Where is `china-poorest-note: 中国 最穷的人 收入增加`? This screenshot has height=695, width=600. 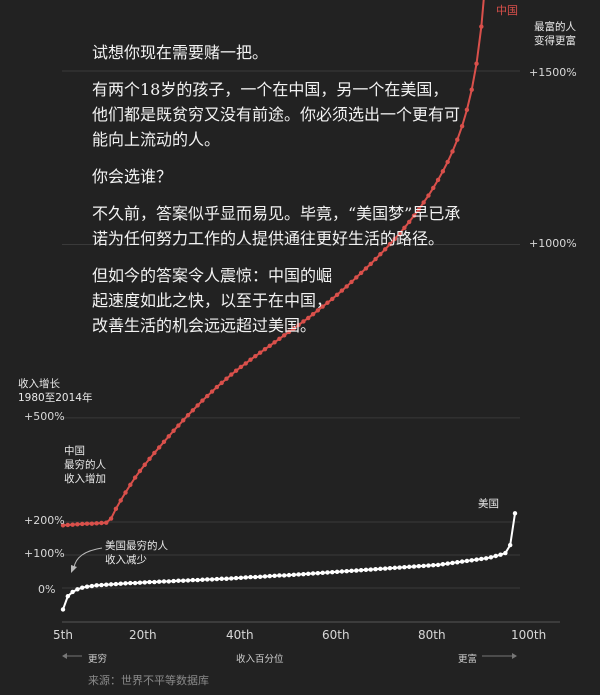
china-poorest-note: 中国 最穷的人 收入增加 is located at coordinates (85, 465).